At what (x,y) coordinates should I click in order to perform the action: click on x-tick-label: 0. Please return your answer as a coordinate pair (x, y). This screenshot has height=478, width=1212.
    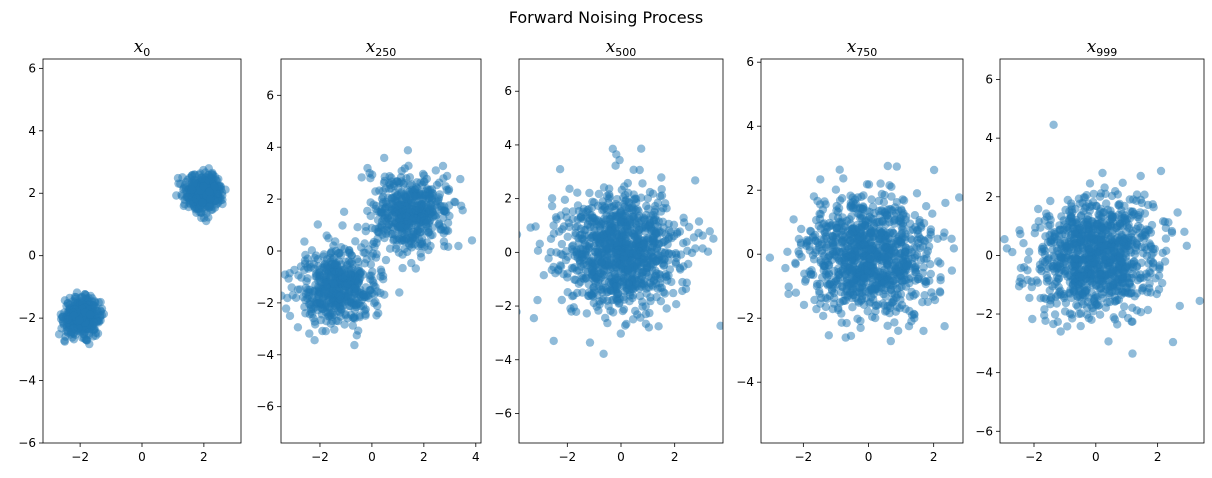
    Looking at the image, I should click on (621, 457).